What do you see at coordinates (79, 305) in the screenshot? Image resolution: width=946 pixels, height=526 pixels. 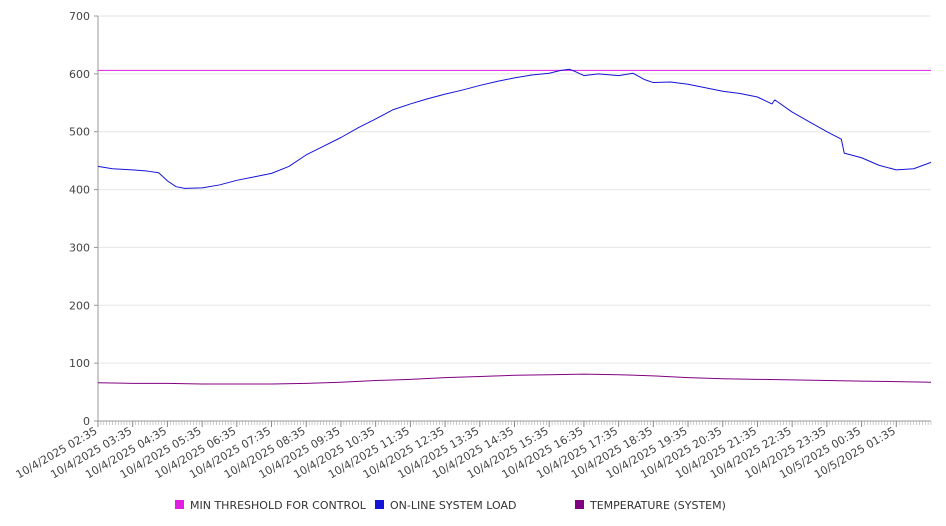 I see `y-tick-label-200: 200` at bounding box center [79, 305].